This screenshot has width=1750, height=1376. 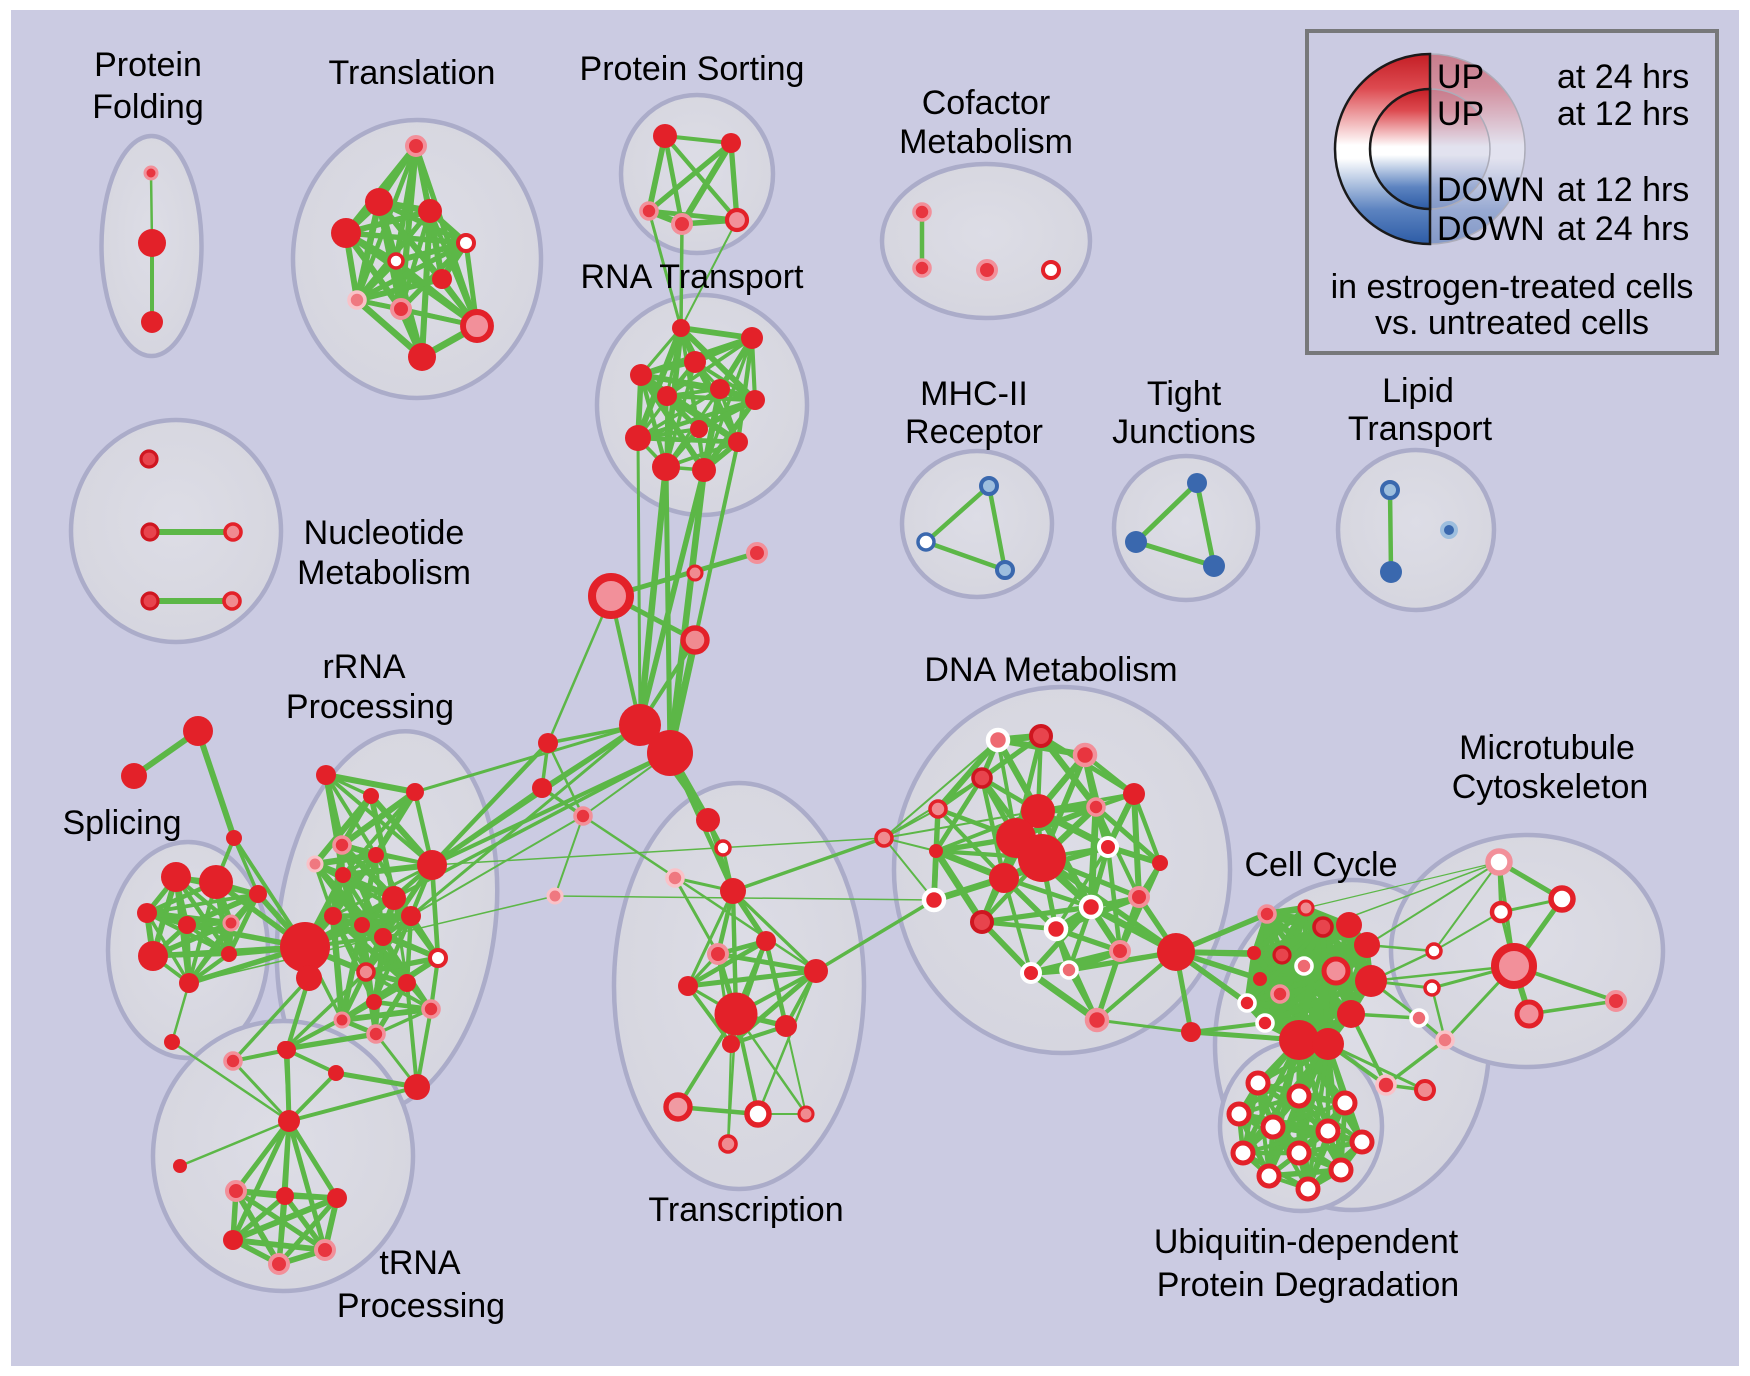 I want to click on svg-text: Transcription, so click(x=745, y=1210).